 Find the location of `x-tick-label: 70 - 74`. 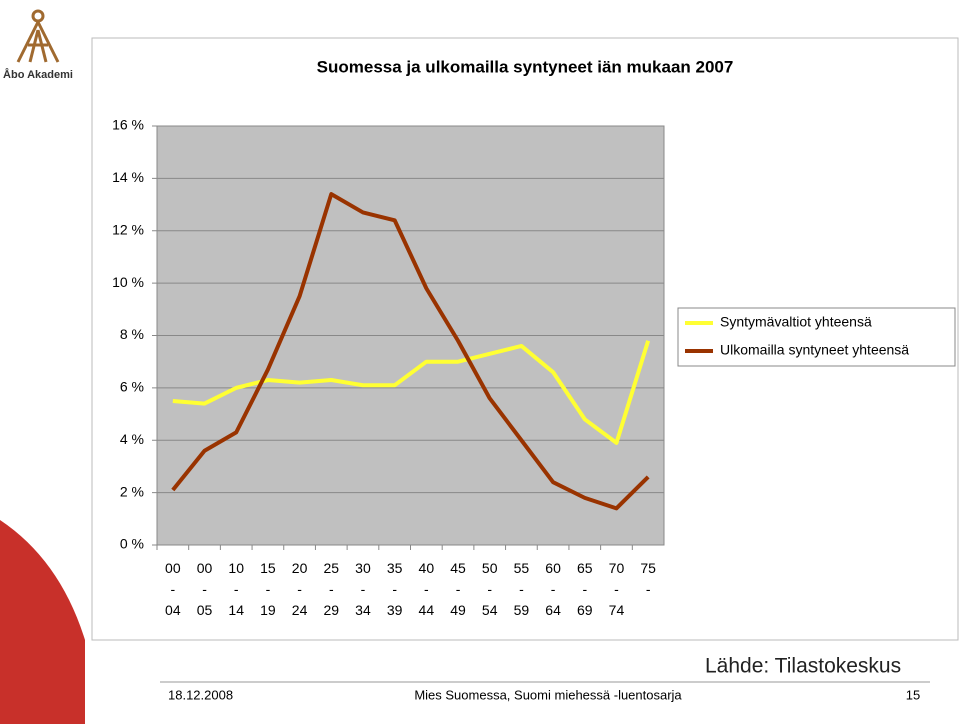

x-tick-label: 70 - 74 is located at coordinates (616, 589).